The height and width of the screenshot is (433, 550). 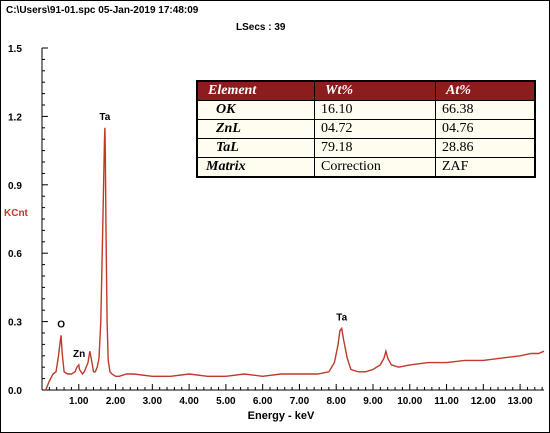 I want to click on table-row: TaL 79.18 28.86, so click(x=366, y=148).